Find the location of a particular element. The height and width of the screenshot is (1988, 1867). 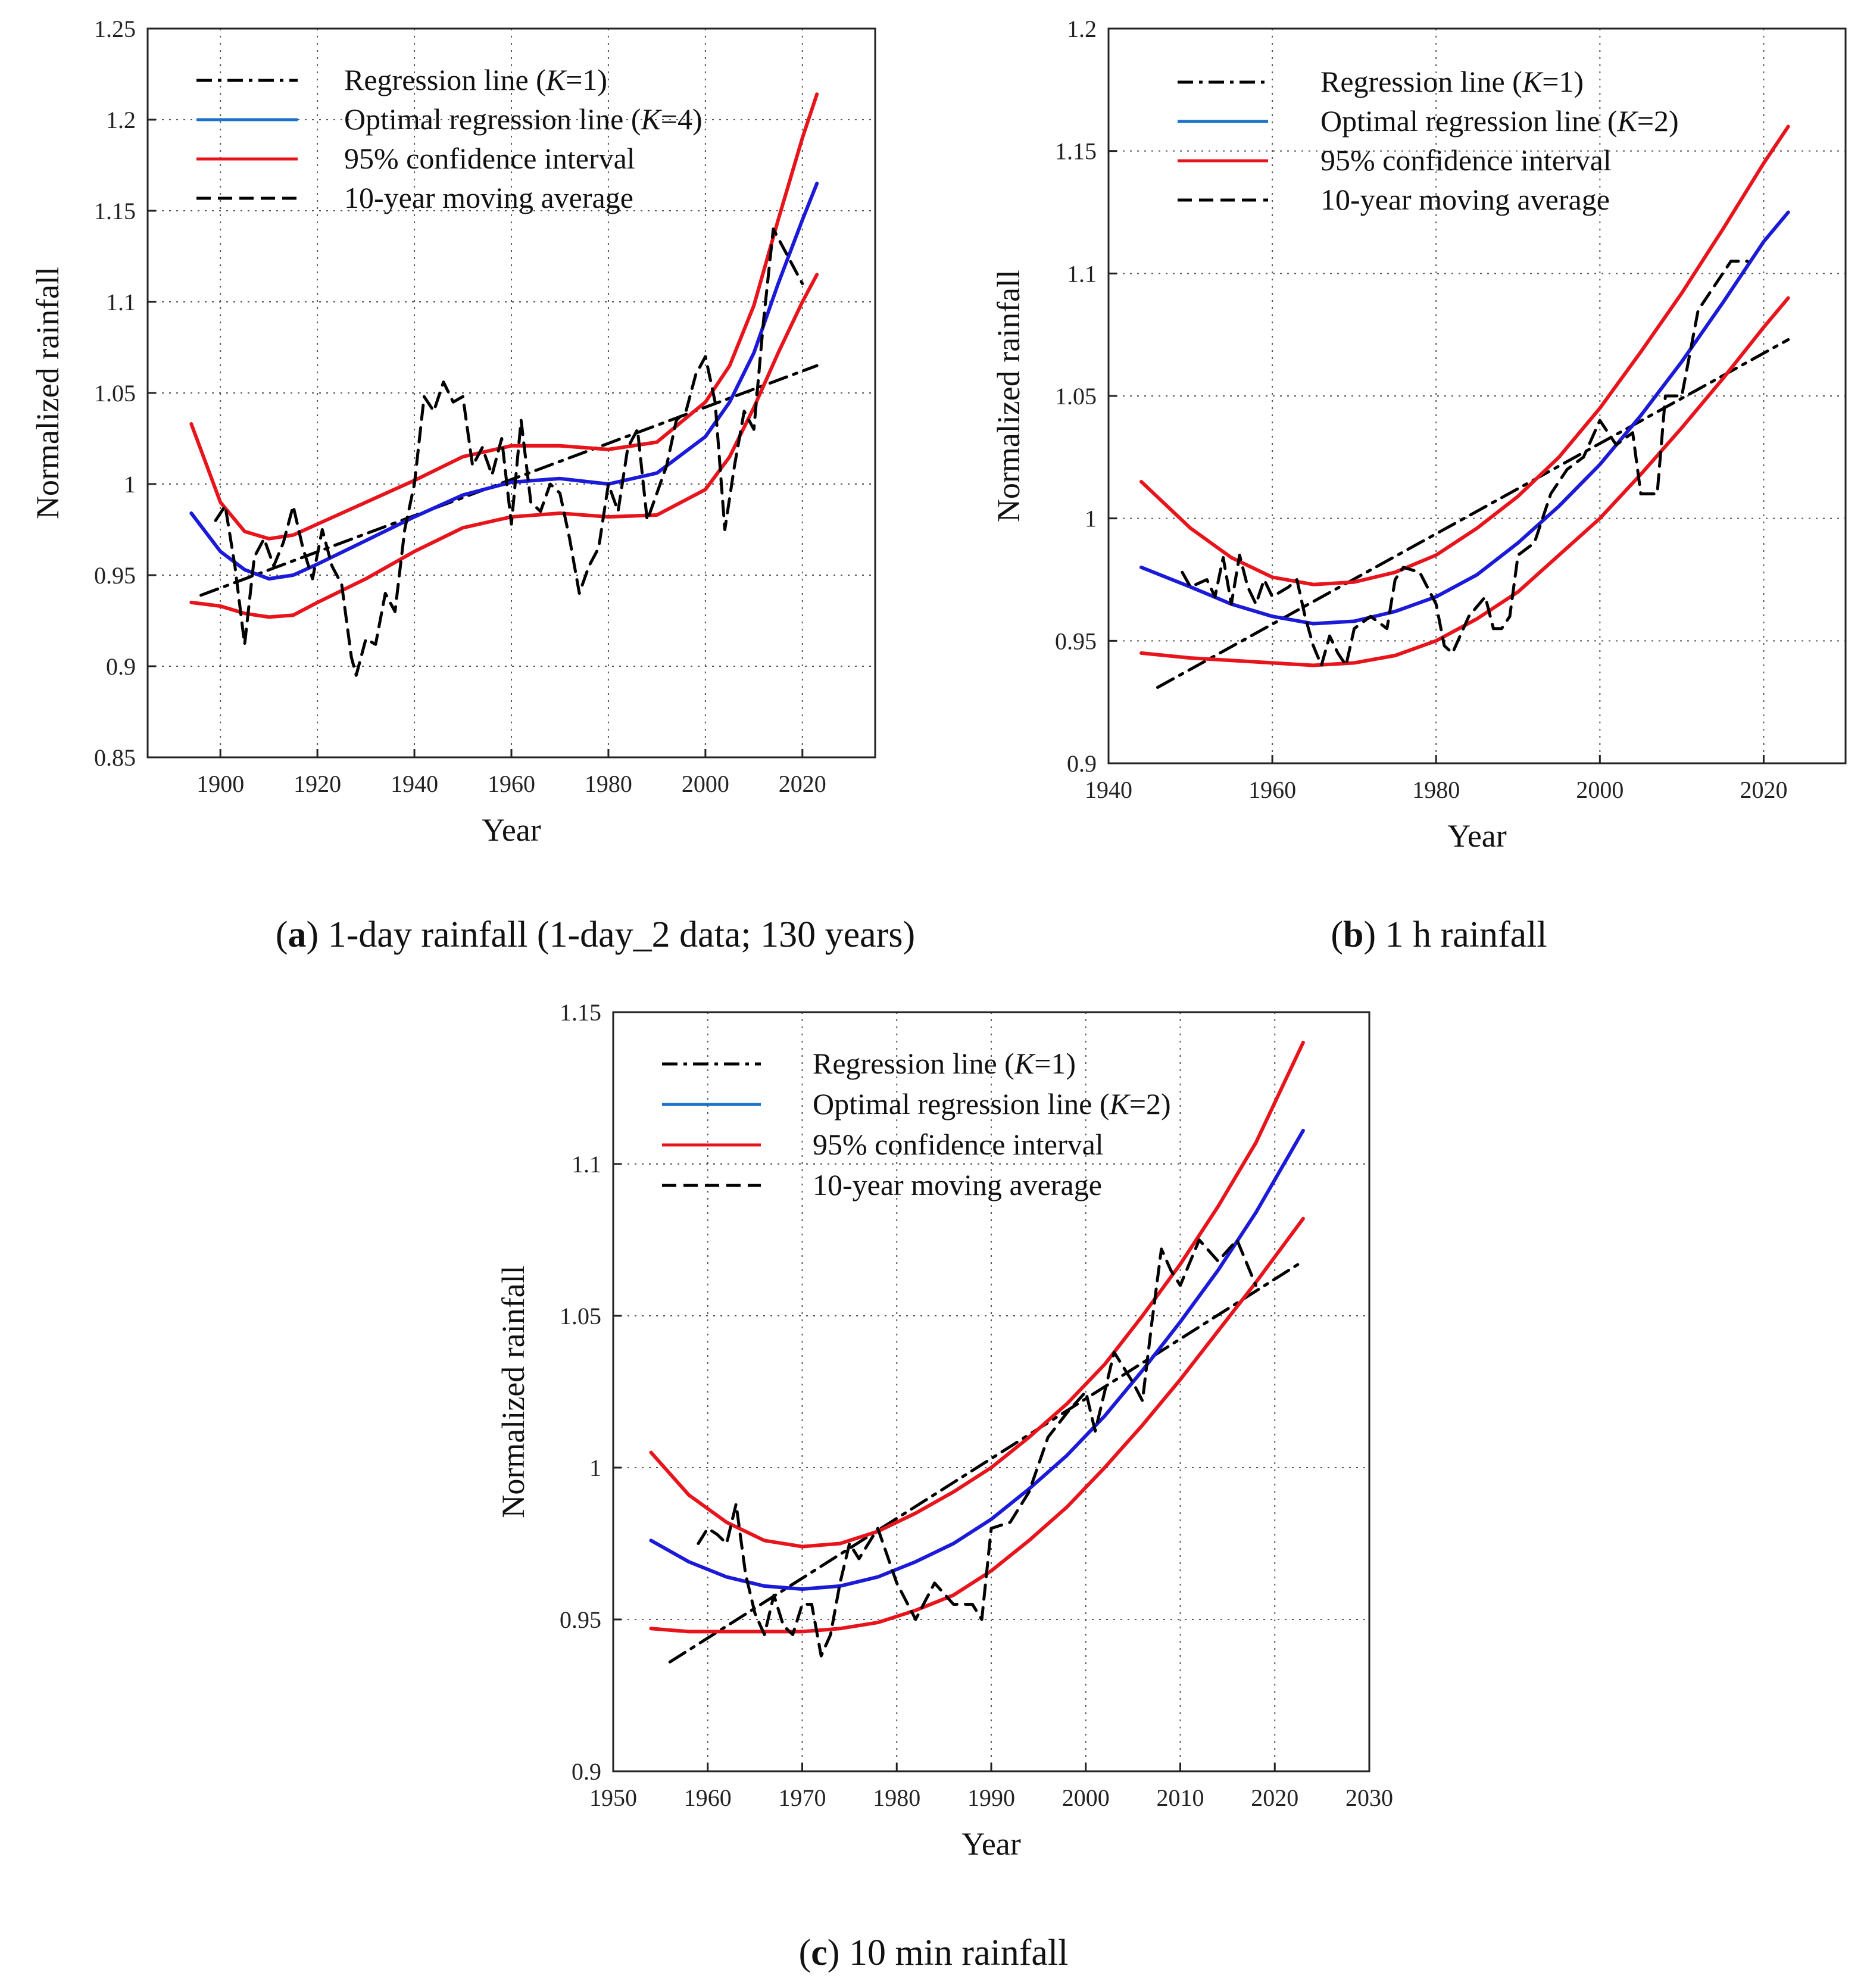

x-tick-label: 1900 is located at coordinates (220, 784).